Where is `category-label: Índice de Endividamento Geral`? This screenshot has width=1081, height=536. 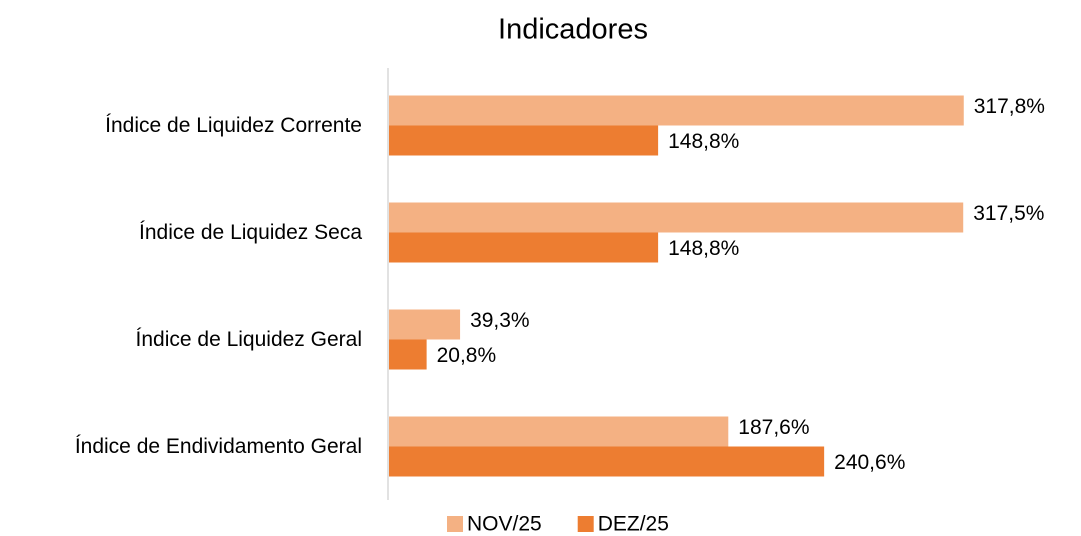 category-label: Índice de Endividamento Geral is located at coordinates (218, 447).